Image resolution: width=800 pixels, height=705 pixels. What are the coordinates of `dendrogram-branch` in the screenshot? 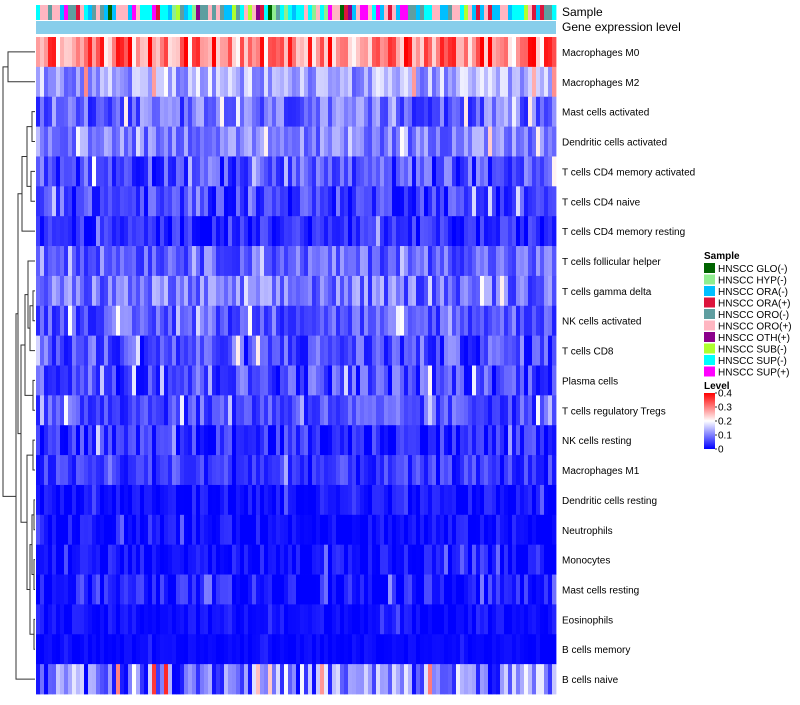 It's located at (33, 306).